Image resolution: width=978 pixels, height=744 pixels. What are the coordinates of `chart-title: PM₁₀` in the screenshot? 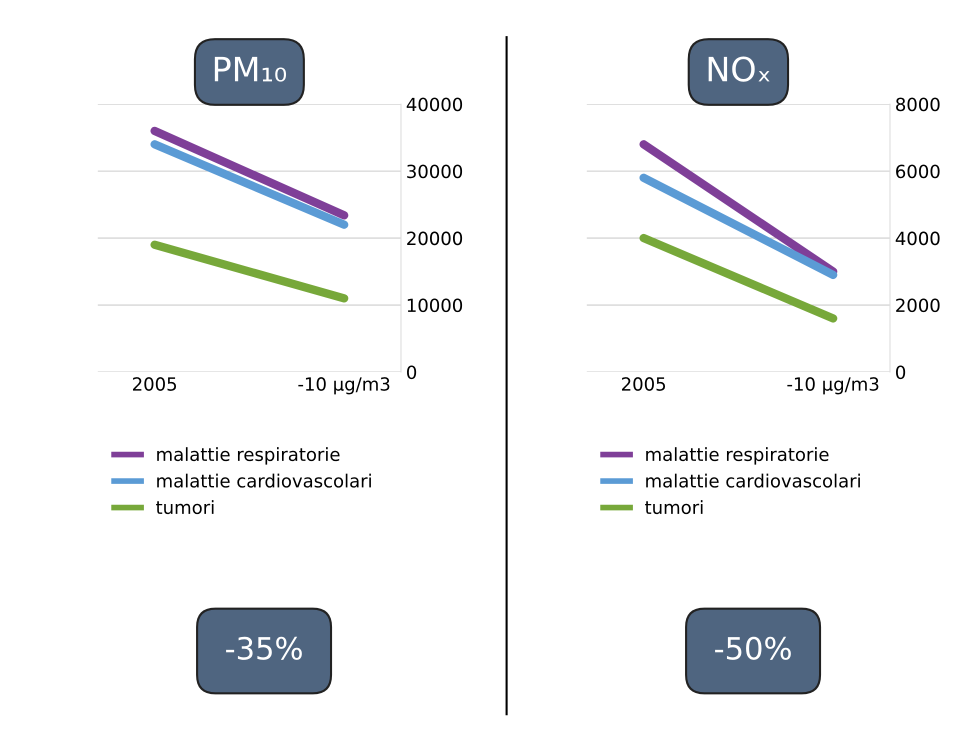 It's located at (250, 69).